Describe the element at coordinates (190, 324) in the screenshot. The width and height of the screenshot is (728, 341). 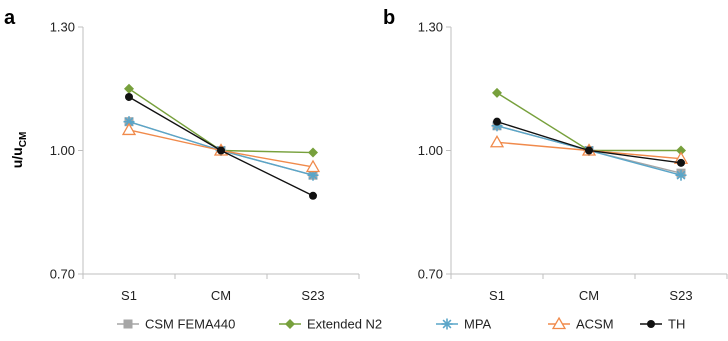
I see `legend-label: CSM FEMA440` at that location.